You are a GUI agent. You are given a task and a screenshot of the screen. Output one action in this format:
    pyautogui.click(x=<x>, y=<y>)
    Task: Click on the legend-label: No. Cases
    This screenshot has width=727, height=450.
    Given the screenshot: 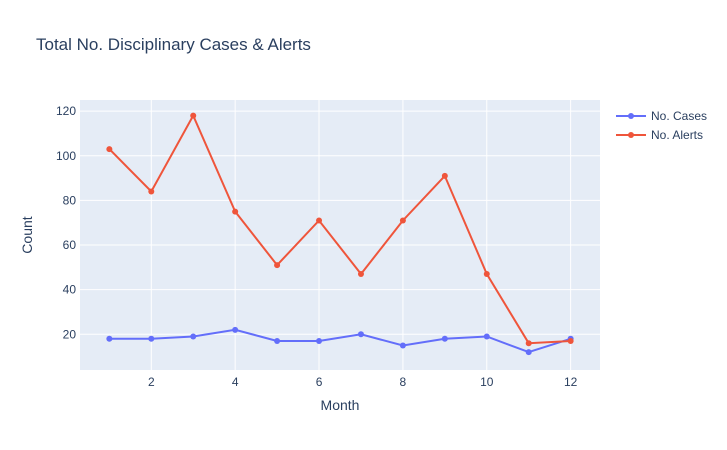 What is the action you would take?
    pyautogui.click(x=679, y=116)
    